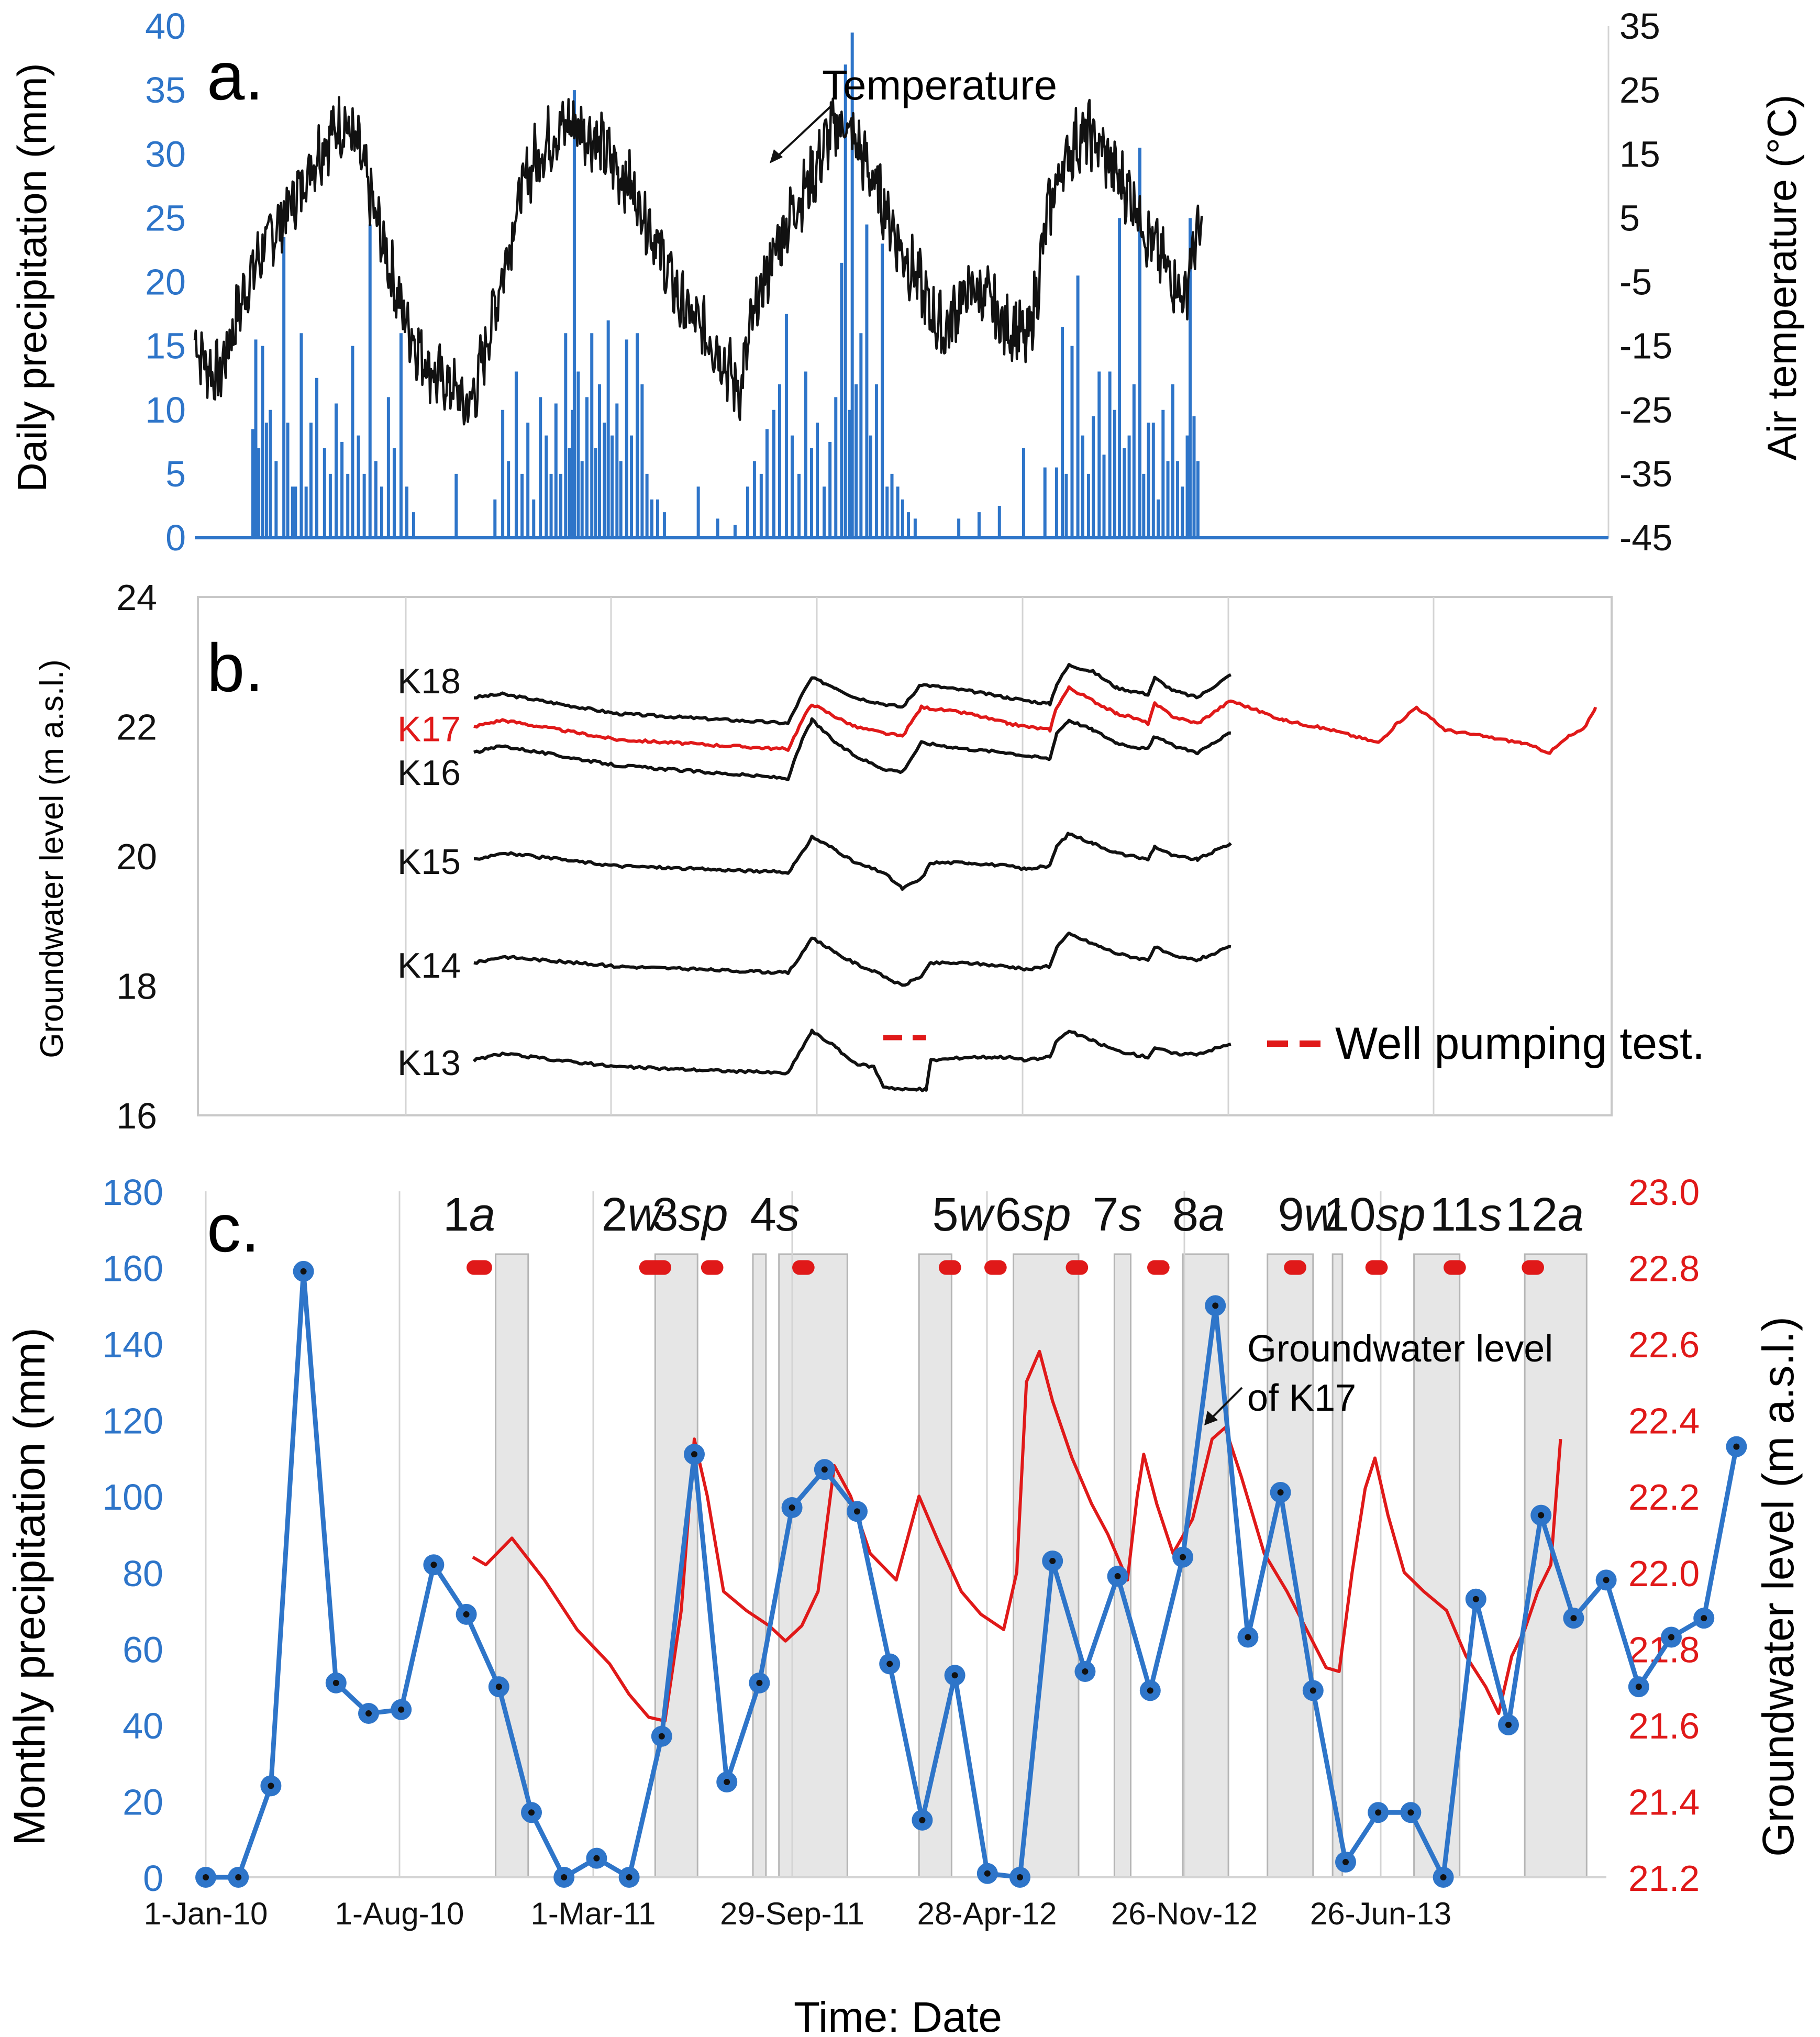 The image size is (1820, 2037). I want to click on monthly-precipitation-axis-label: Monthly precipitation (mm), so click(29, 1586).